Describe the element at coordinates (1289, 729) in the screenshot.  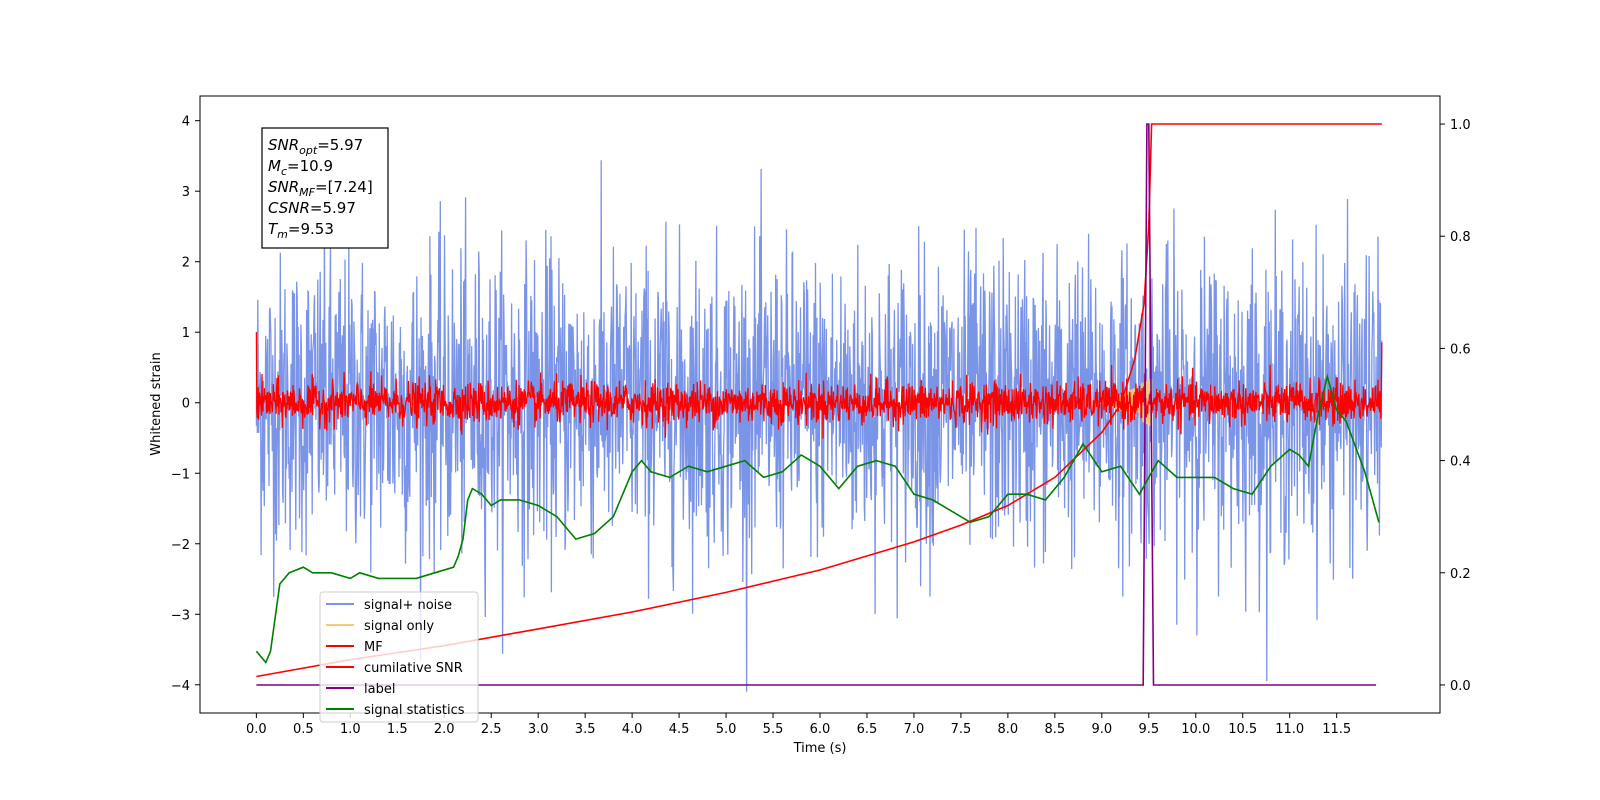
I see `x-tick-label: 11.0` at that location.